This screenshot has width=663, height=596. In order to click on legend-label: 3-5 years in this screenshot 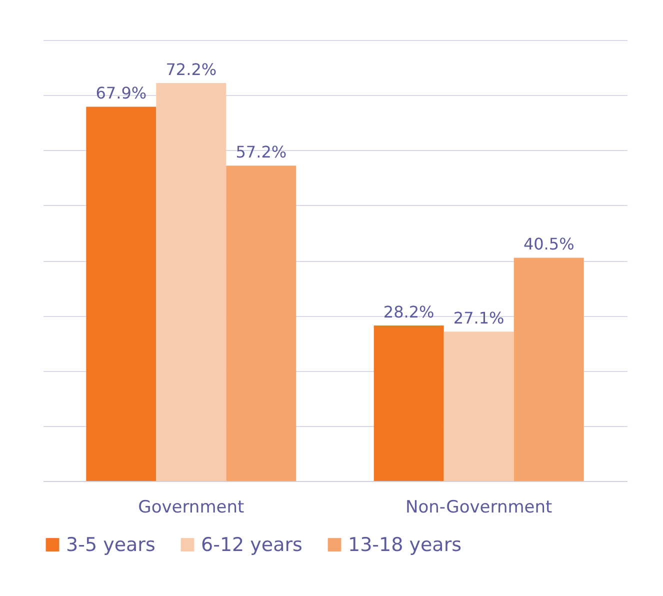, I will do `click(111, 545)`.